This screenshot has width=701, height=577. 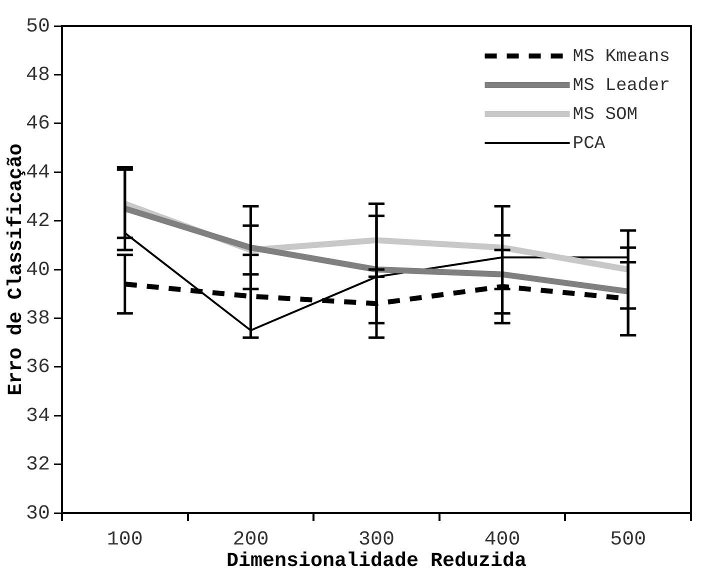 I want to click on x-tick-label: 500, so click(x=628, y=540).